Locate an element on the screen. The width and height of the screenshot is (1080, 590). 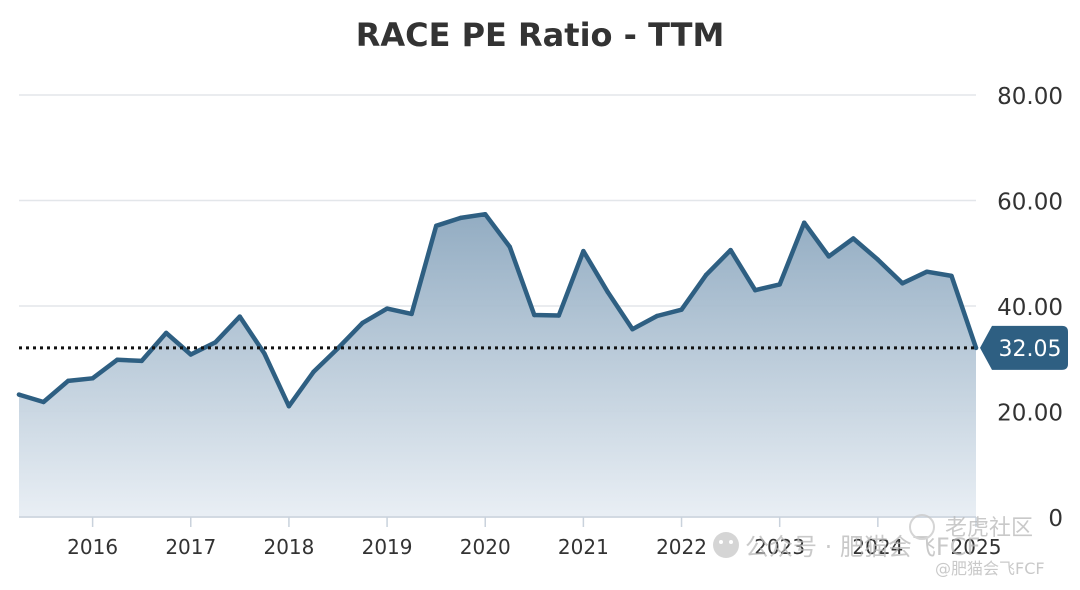
tiger-logo-icon is located at coordinates (922, 527).